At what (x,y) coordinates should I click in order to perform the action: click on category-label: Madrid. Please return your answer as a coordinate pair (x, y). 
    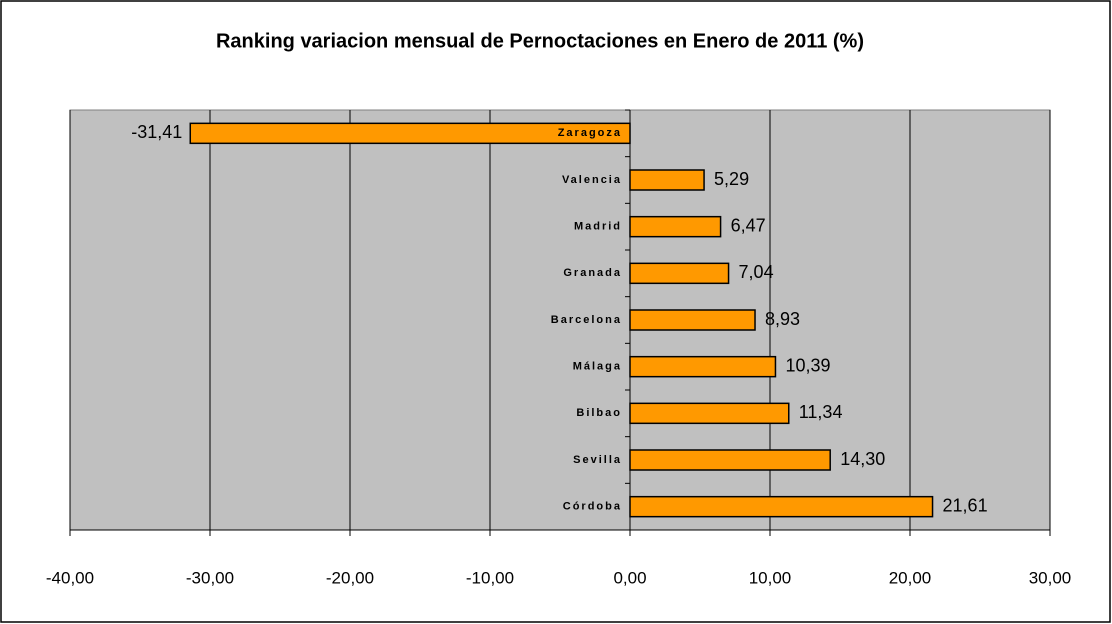
    Looking at the image, I should click on (598, 227).